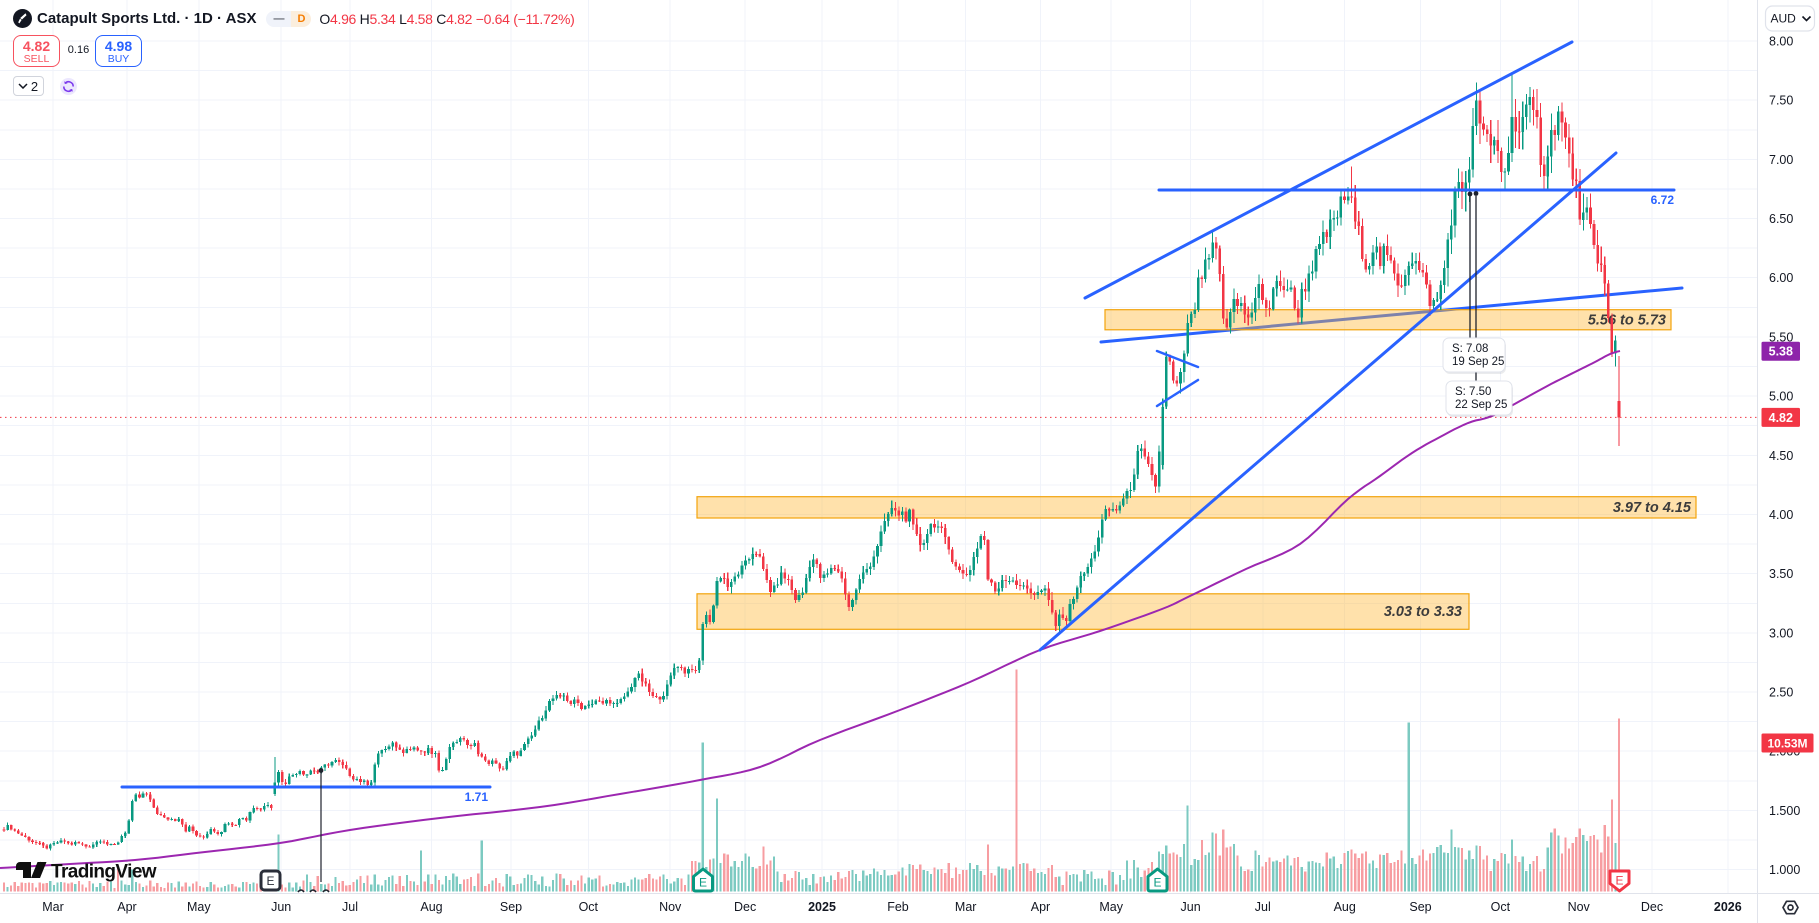  Describe the element at coordinates (822, 907) in the screenshot. I see `svg-text: 2025` at that location.